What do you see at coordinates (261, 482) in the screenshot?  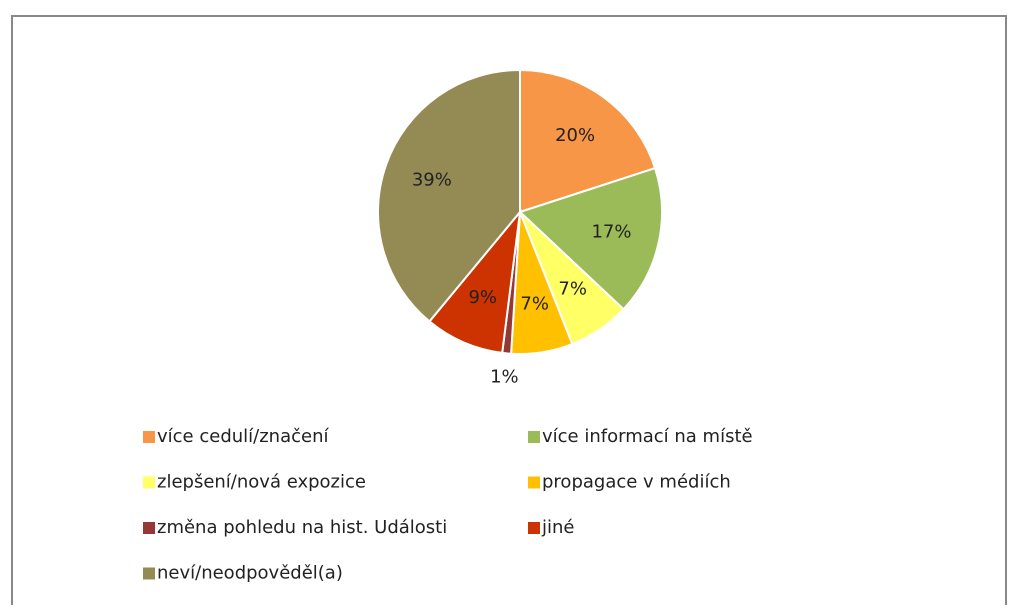 I see `legend-label: zlepšení/nová expozice` at bounding box center [261, 482].